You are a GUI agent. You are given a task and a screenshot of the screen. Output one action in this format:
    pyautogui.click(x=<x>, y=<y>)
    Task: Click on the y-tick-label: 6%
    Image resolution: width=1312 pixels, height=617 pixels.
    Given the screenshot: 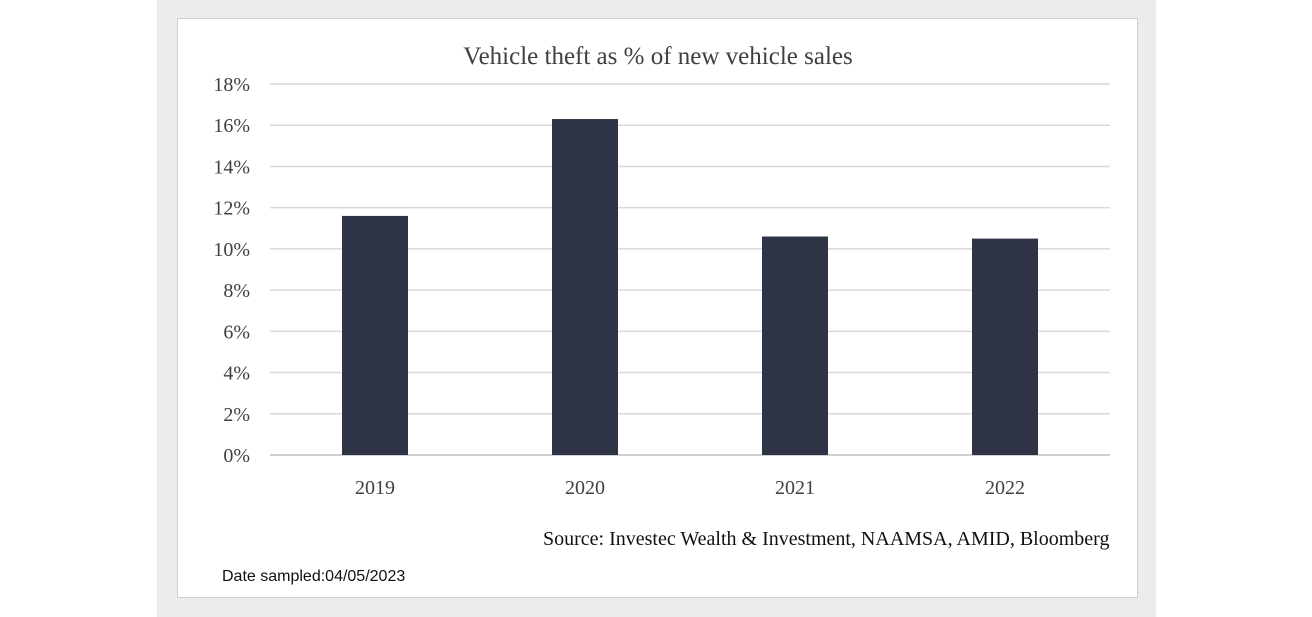 What is the action you would take?
    pyautogui.click(x=236, y=332)
    